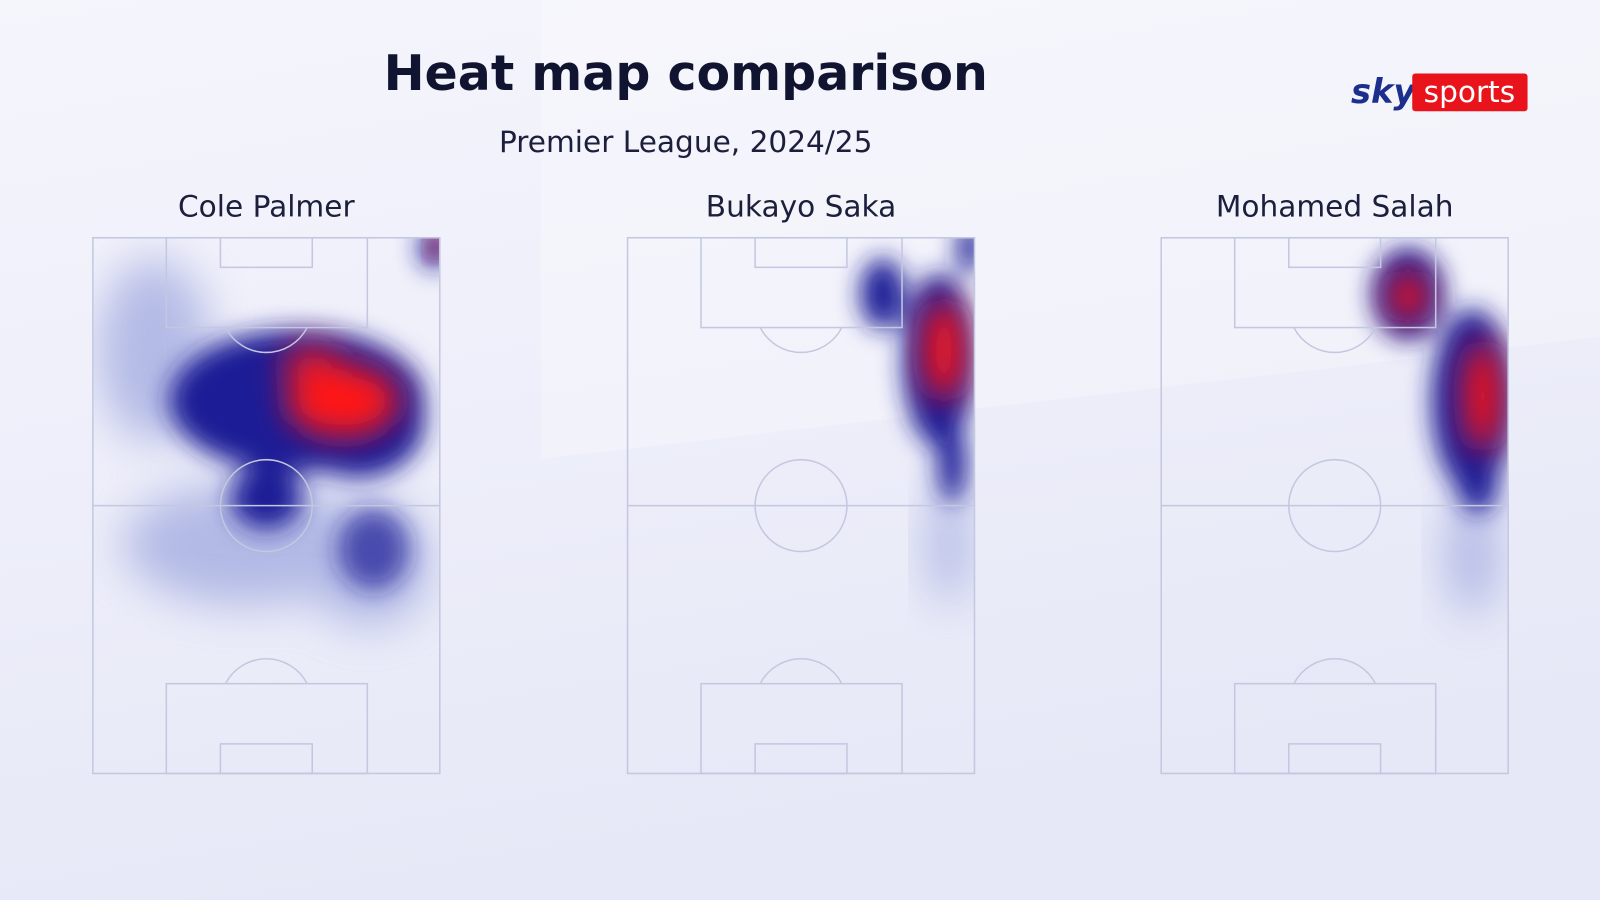 This screenshot has width=1600, height=900. Describe the element at coordinates (1335, 206) in the screenshot. I see `player-name: Mohamed Salah` at that location.